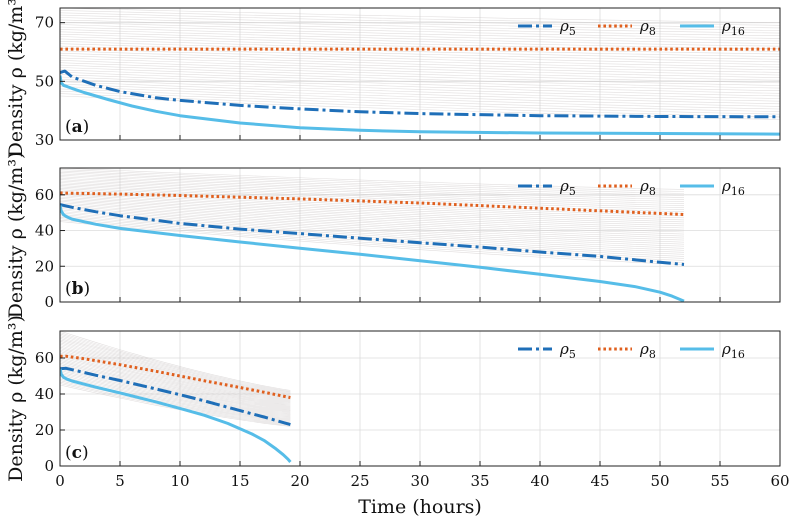 This screenshot has width=789, height=526. Describe the element at coordinates (599, 481) in the screenshot. I see `x-tick-label: 45` at that location.